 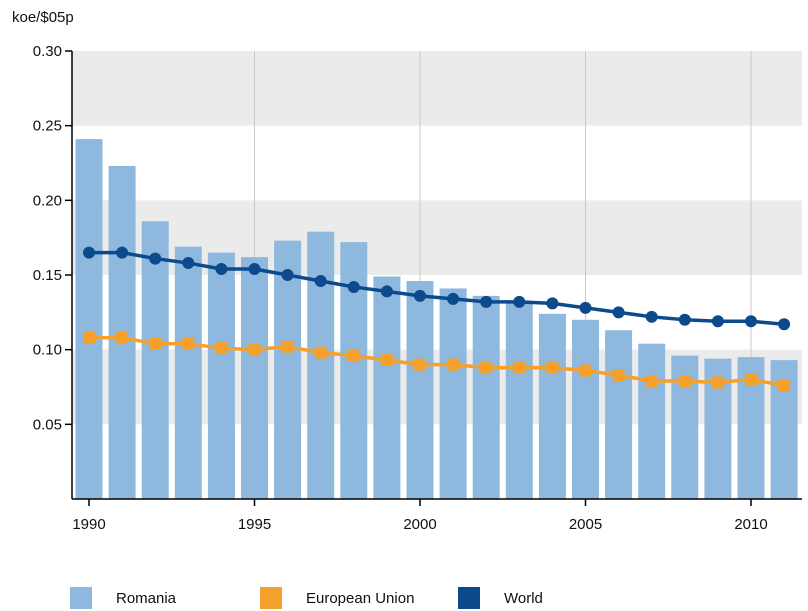 I want to click on european-union-point-2000, so click(x=420, y=364).